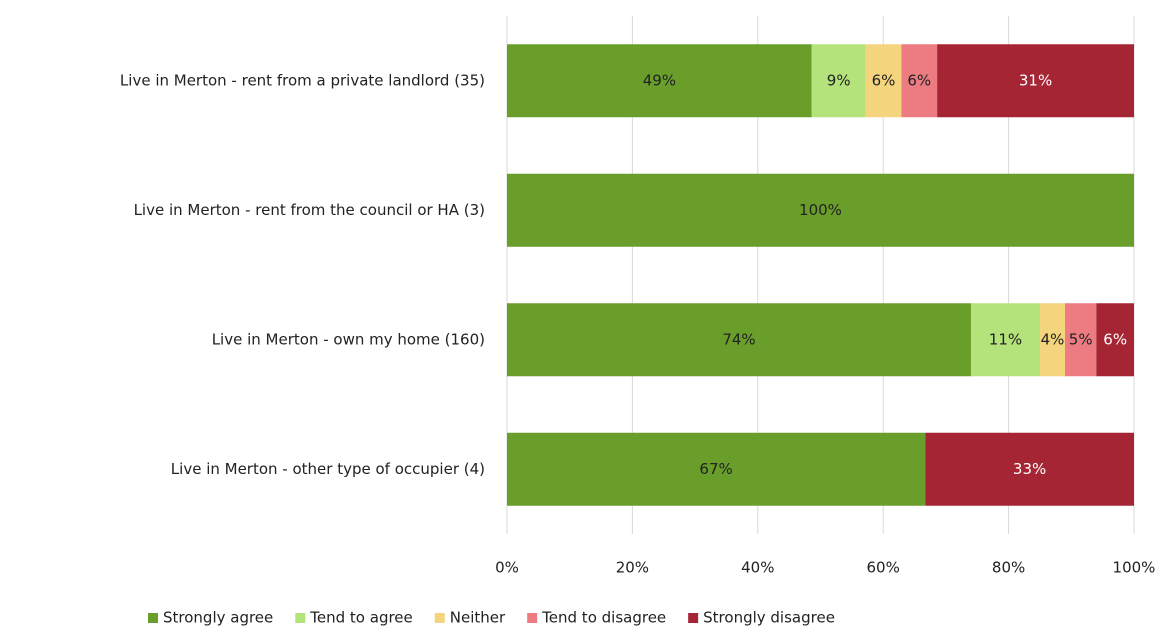 This screenshot has width=1163, height=630. I want to click on data-label: 67%, so click(715, 469).